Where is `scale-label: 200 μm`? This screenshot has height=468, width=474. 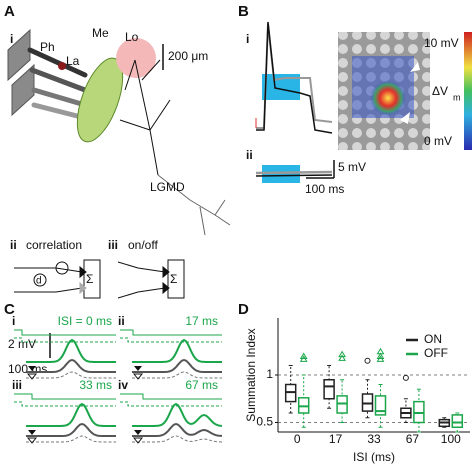
scale-label: 200 μm is located at coordinates (188, 56).